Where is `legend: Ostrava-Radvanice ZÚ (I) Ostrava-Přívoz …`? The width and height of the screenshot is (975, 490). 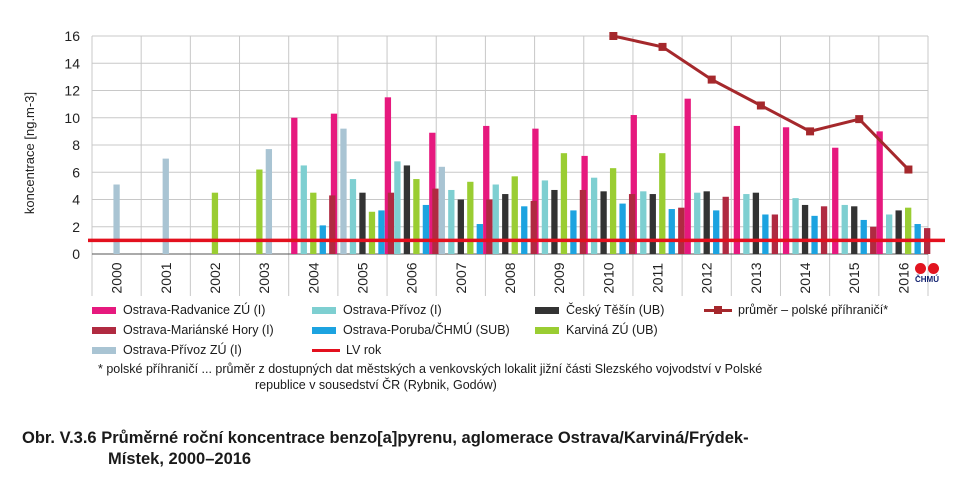
legend: Ostrava-Radvanice ZÚ (I) Ostrava-Přívoz … is located at coordinates (522, 333).